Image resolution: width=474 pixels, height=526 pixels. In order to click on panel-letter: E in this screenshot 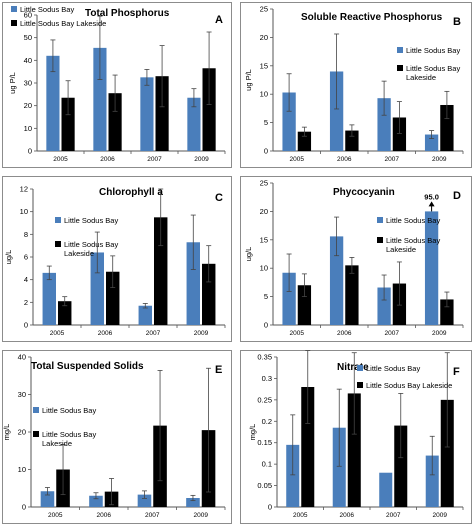, I will do `click(218, 370)`.